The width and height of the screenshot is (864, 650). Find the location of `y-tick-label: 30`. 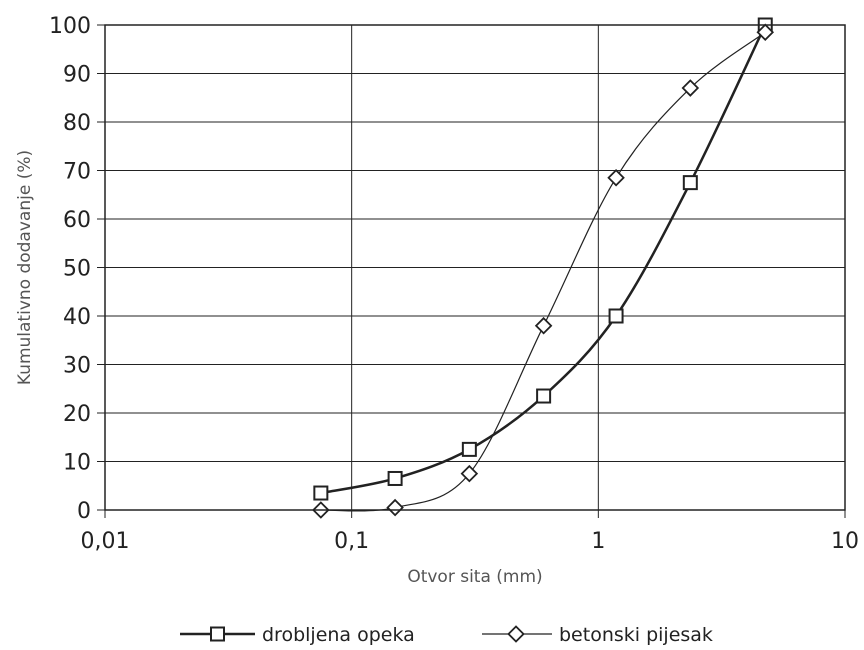

y-tick-label: 30 is located at coordinates (77, 366).